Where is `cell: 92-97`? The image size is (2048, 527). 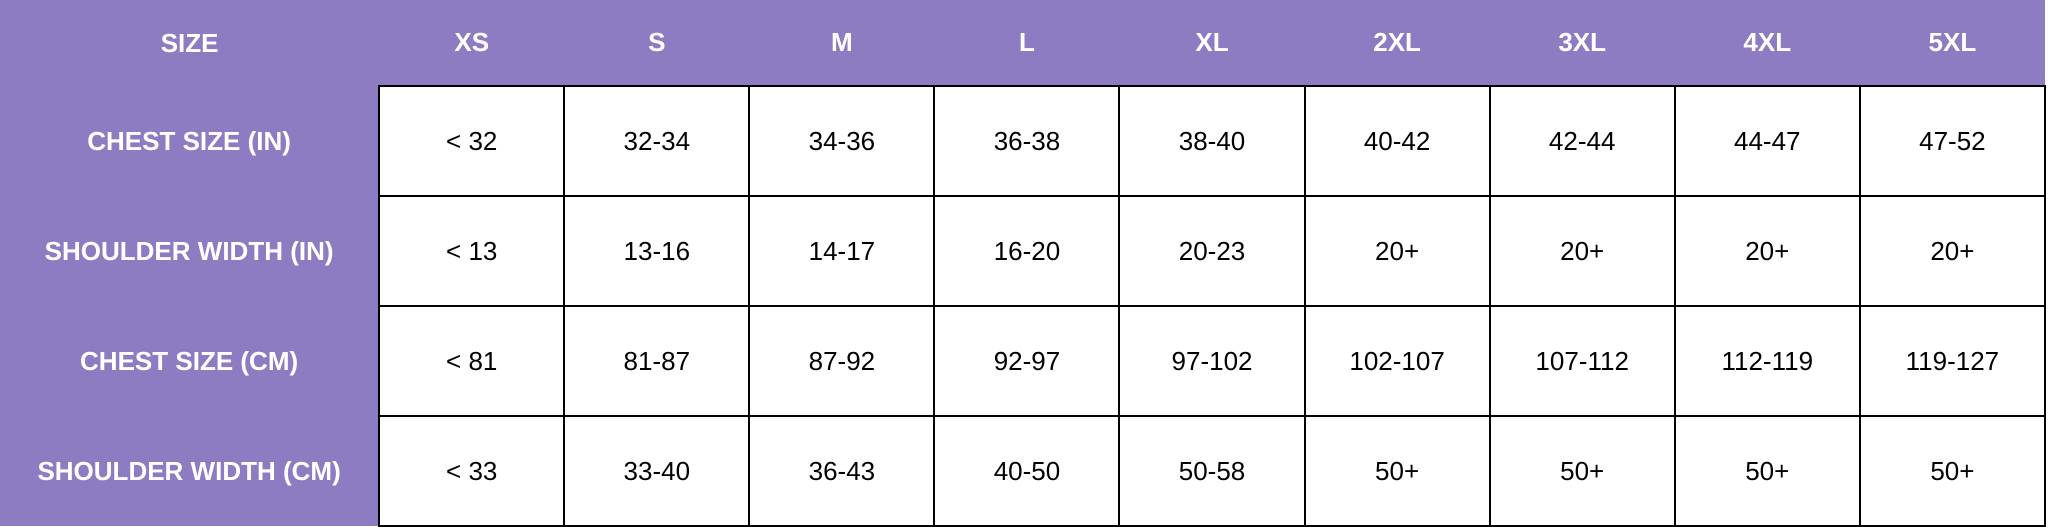
cell: 92-97 is located at coordinates (1027, 361).